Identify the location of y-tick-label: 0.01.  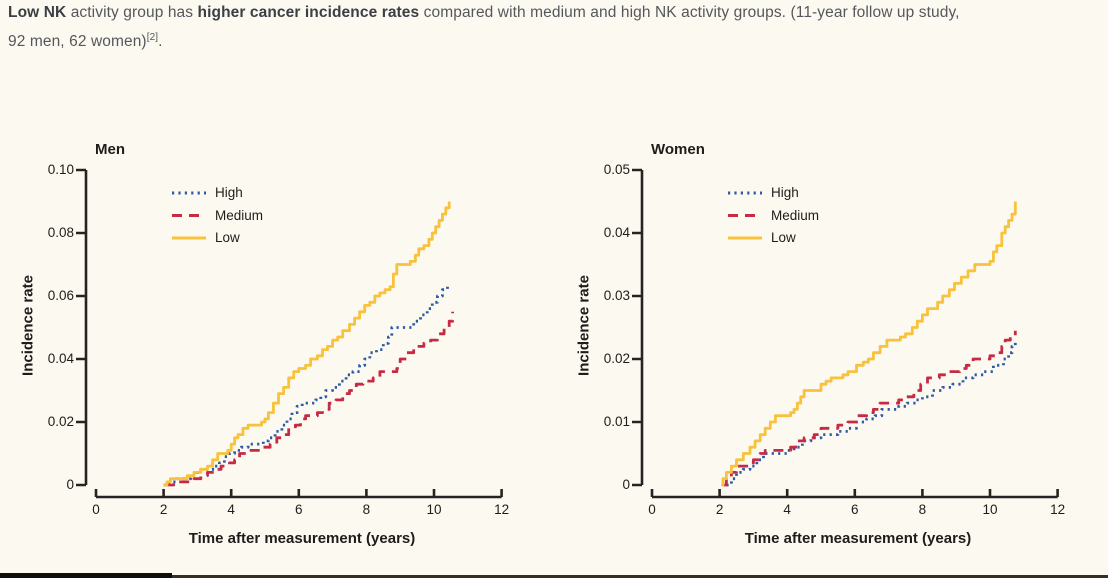
(616, 421).